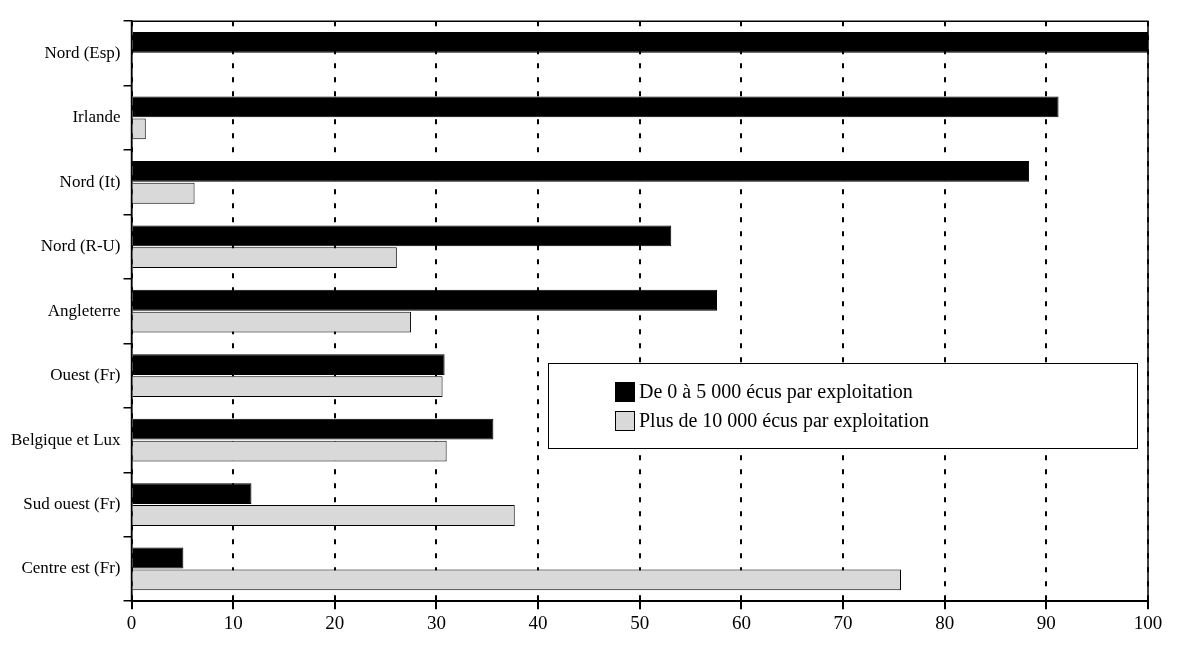 Image resolution: width=1177 pixels, height=654 pixels. I want to click on y-tick-label: Irlande, so click(96, 117).